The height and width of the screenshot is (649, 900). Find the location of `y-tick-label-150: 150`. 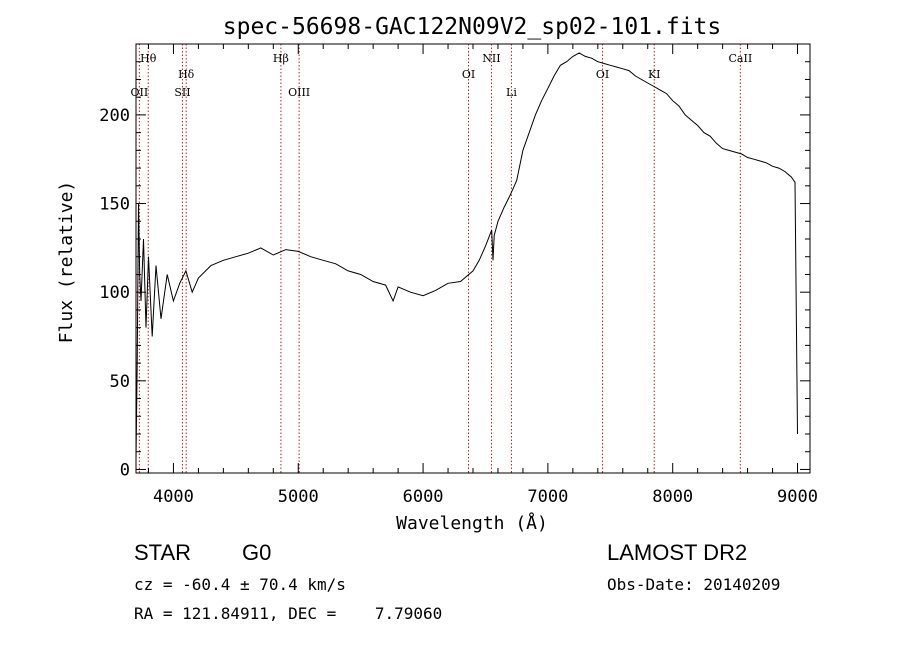

y-tick-label-150: 150 is located at coordinates (114, 205).